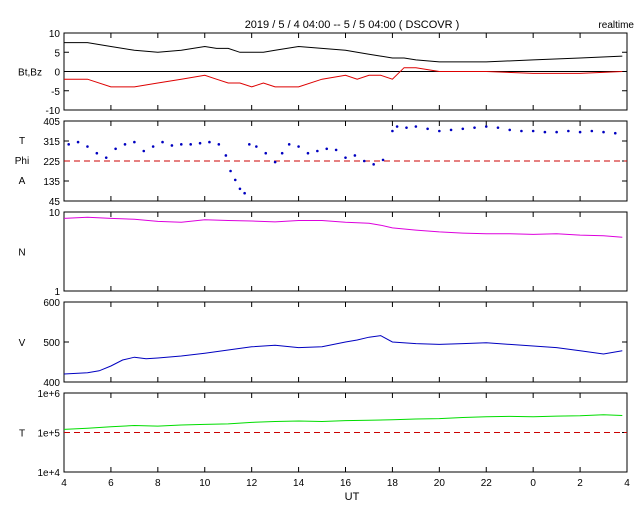 This screenshot has width=640, height=517. What do you see at coordinates (299, 483) in the screenshot?
I see `x-tick-label: 14` at bounding box center [299, 483].